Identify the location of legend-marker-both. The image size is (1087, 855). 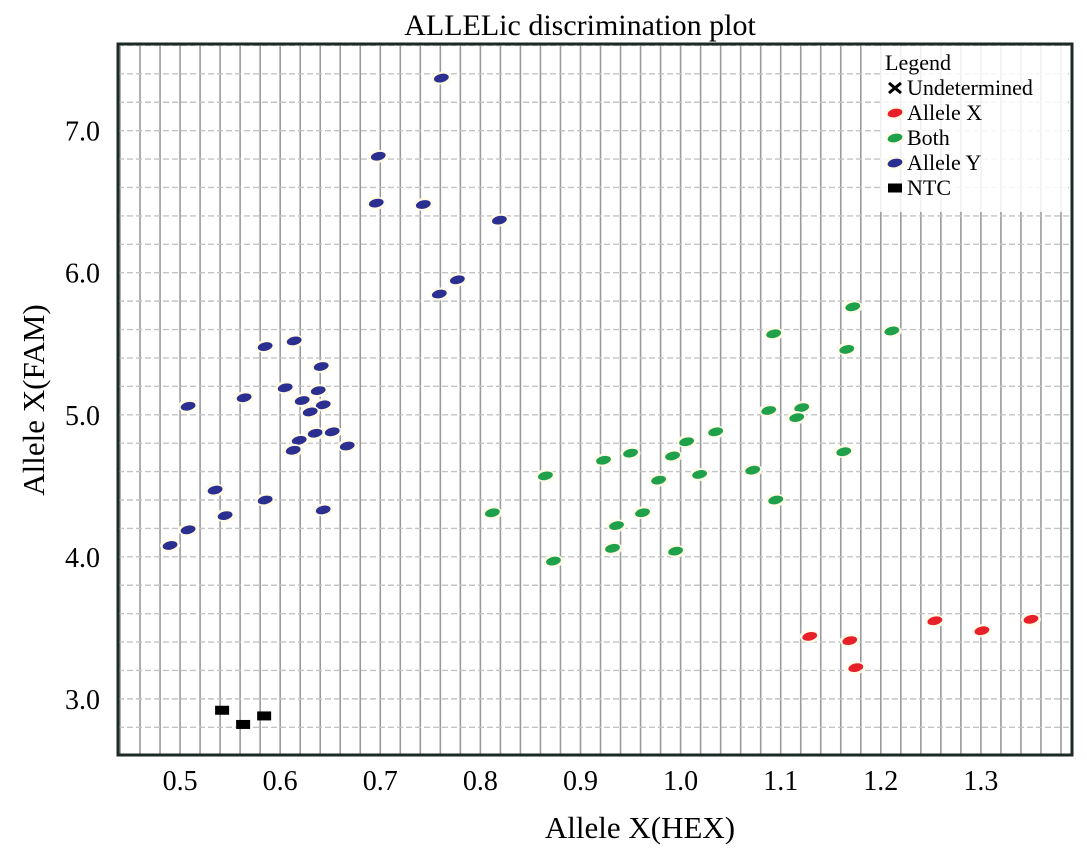
(895, 138).